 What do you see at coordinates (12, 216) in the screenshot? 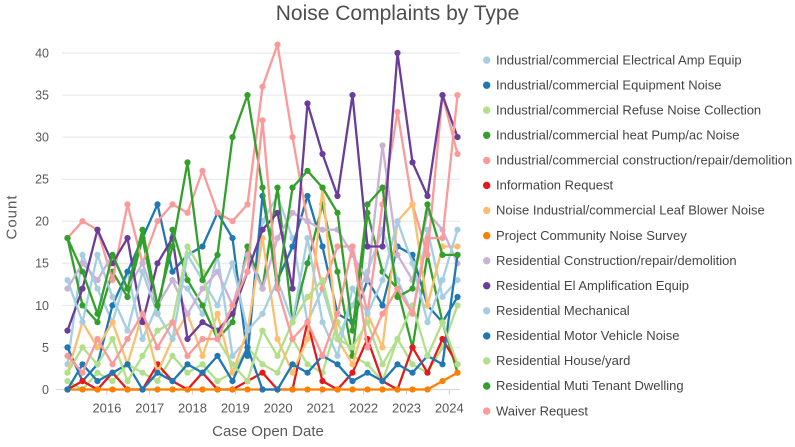
I see `svg-text: Count` at bounding box center [12, 216].